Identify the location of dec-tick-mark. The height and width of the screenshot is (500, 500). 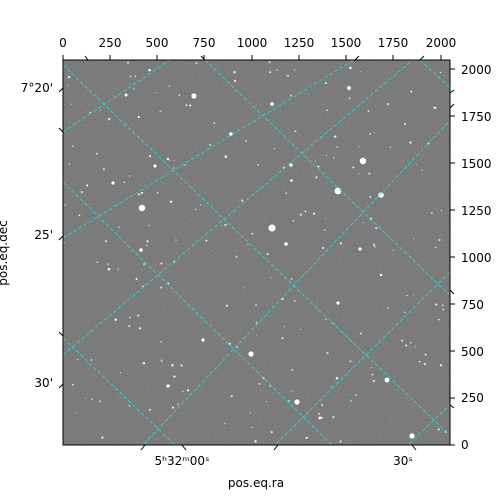
(61, 130).